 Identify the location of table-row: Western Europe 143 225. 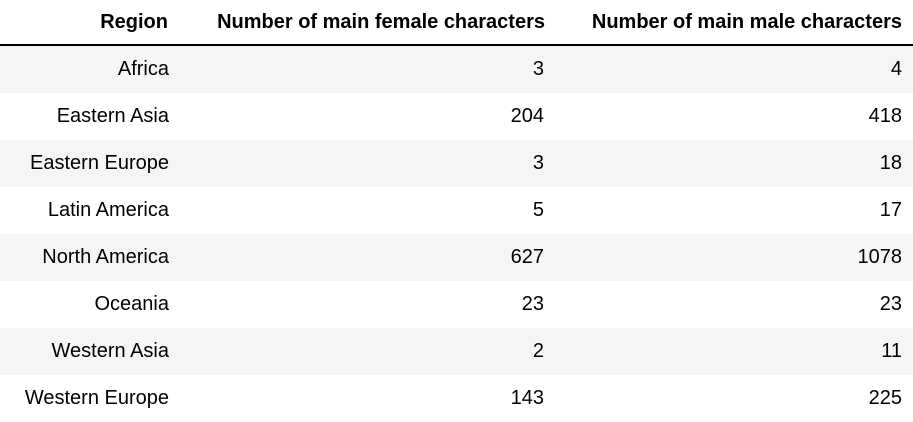
(456, 398).